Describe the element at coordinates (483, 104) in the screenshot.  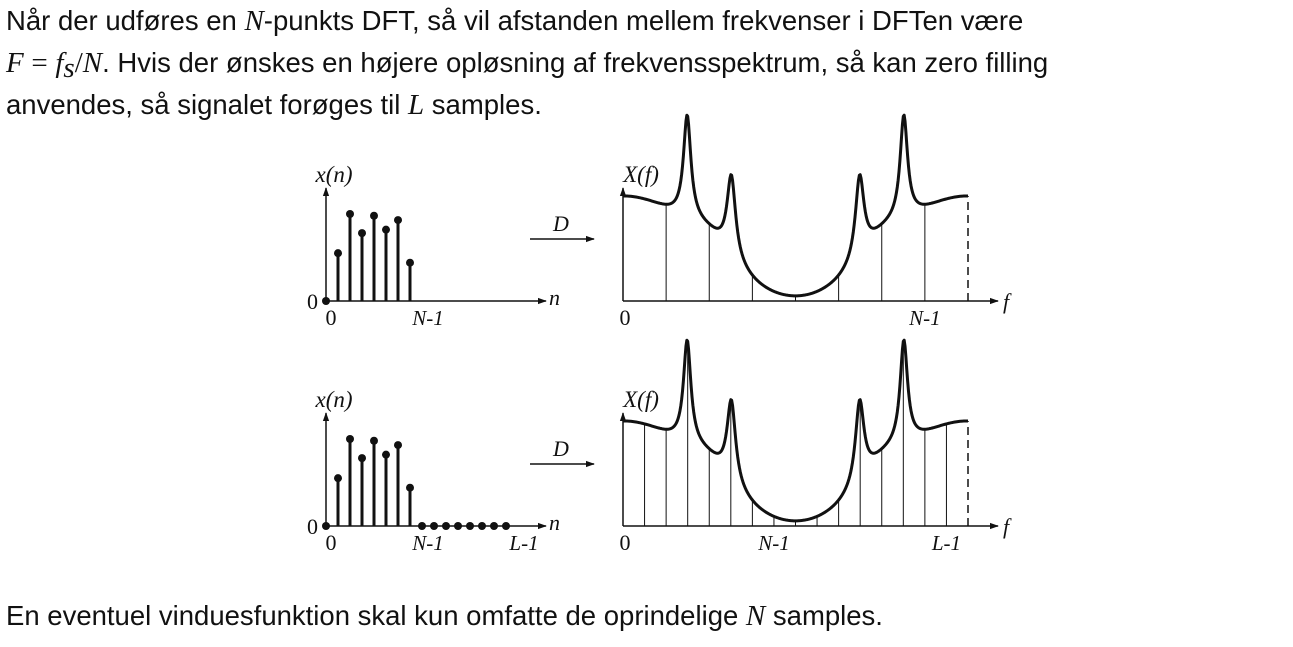
I see `intro-text: samples.` at that location.